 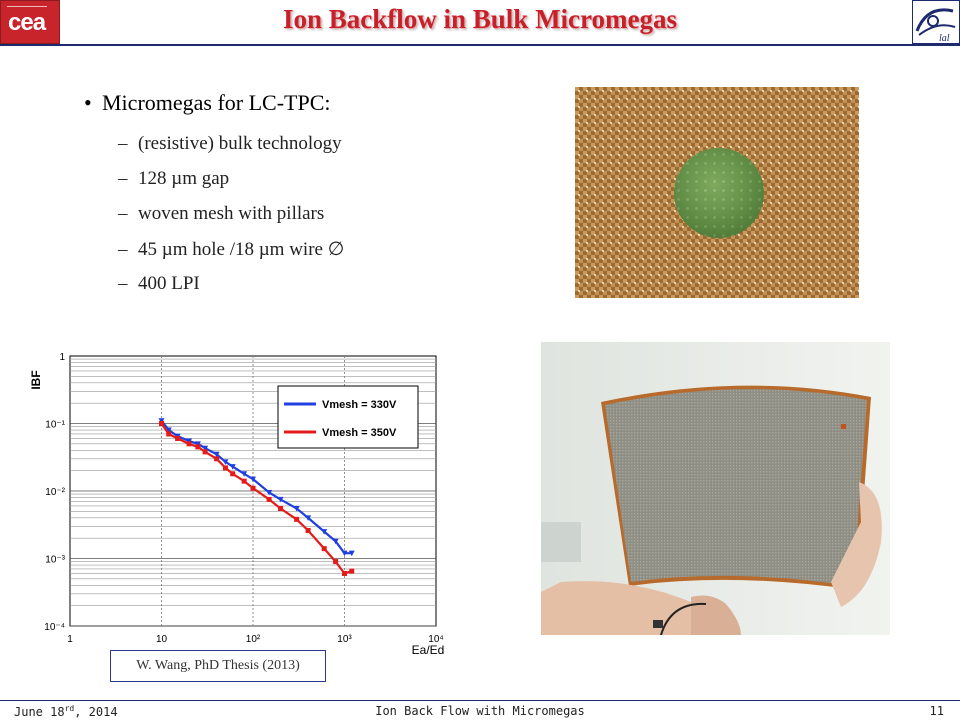 I want to click on sub-bullet: – (resistive) bulk technology, so click(x=230, y=143).